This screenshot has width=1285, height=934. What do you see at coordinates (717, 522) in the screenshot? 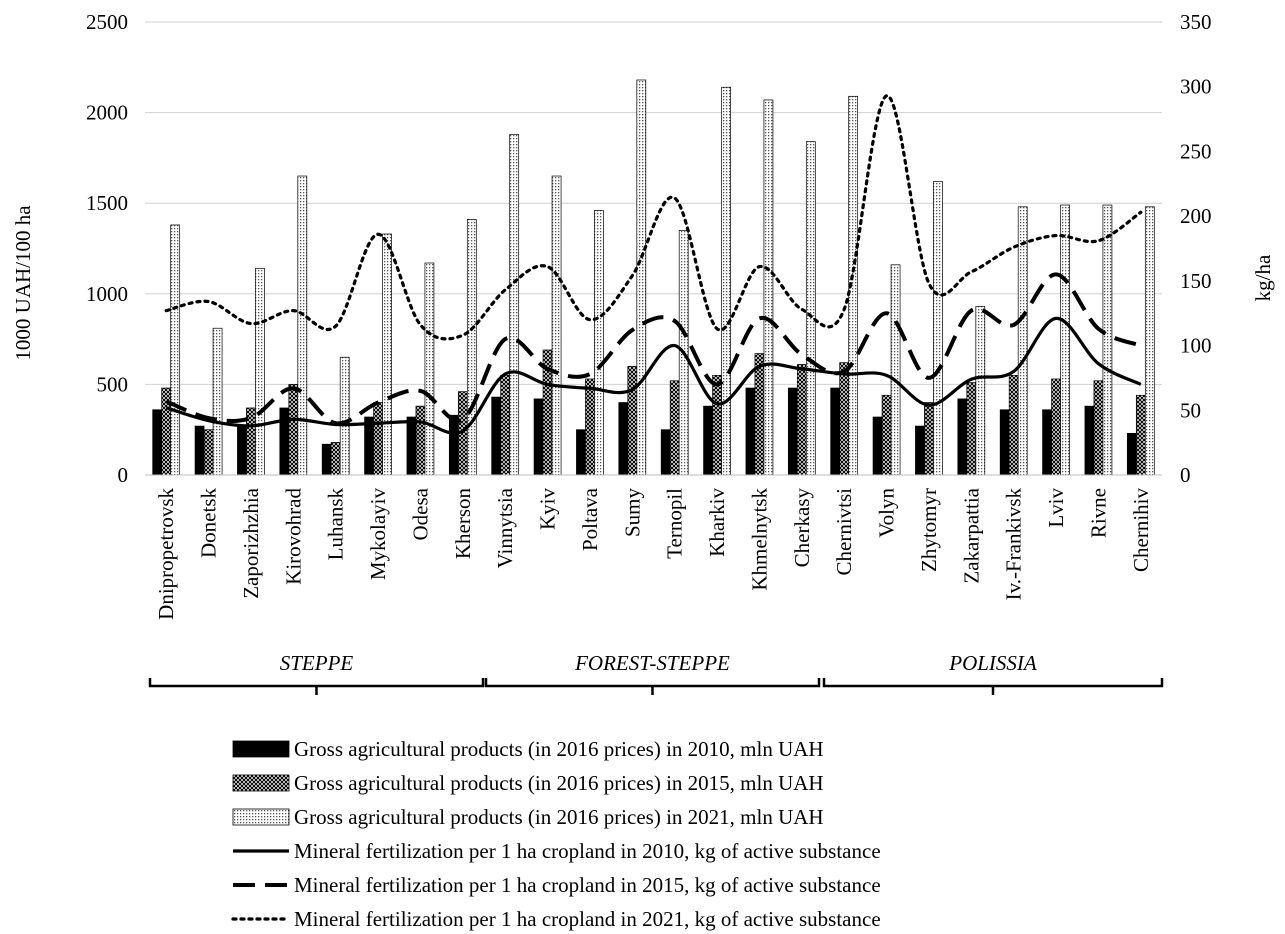
I see `category-label: Kharkiv` at bounding box center [717, 522].